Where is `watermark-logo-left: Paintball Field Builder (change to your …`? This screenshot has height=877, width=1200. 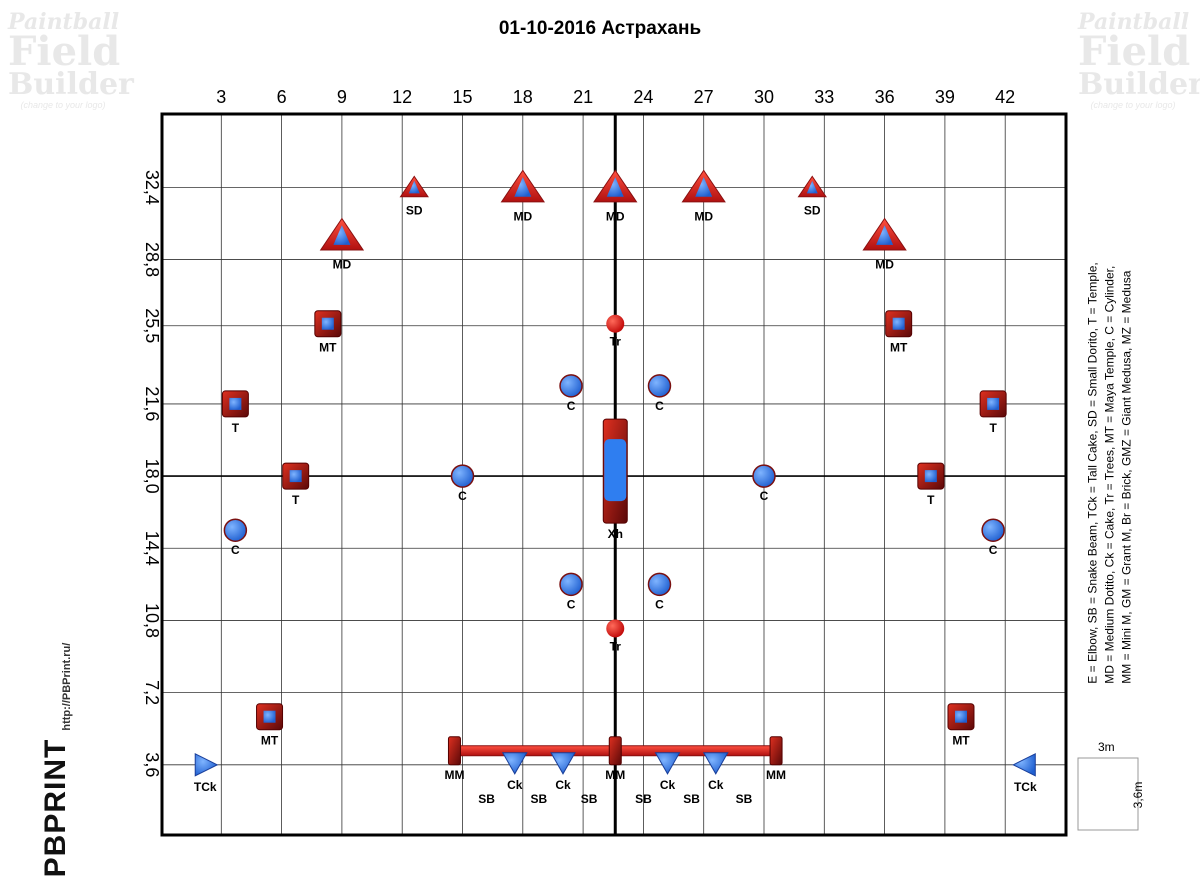
watermark-logo-left: Paintball Field Builder (change to your … is located at coordinates (71, 60).